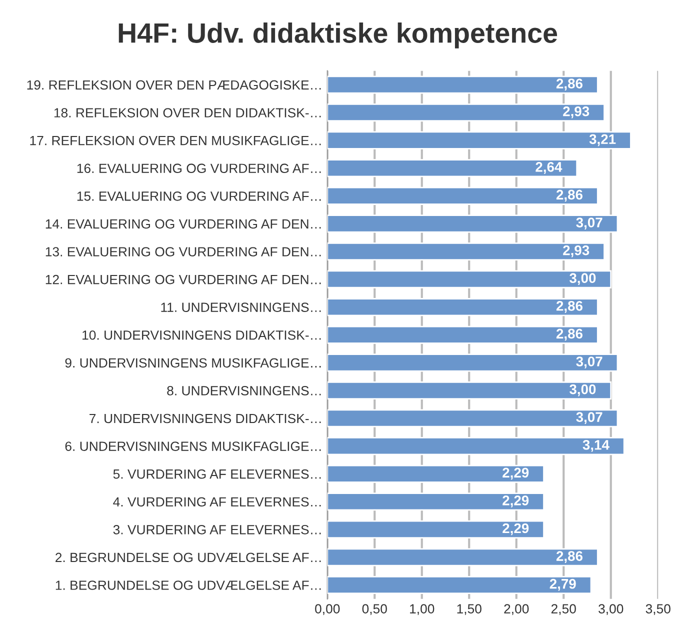 This screenshot has height=644, width=675. Describe the element at coordinates (596, 446) in the screenshot. I see `data-label: 3,14` at that location.